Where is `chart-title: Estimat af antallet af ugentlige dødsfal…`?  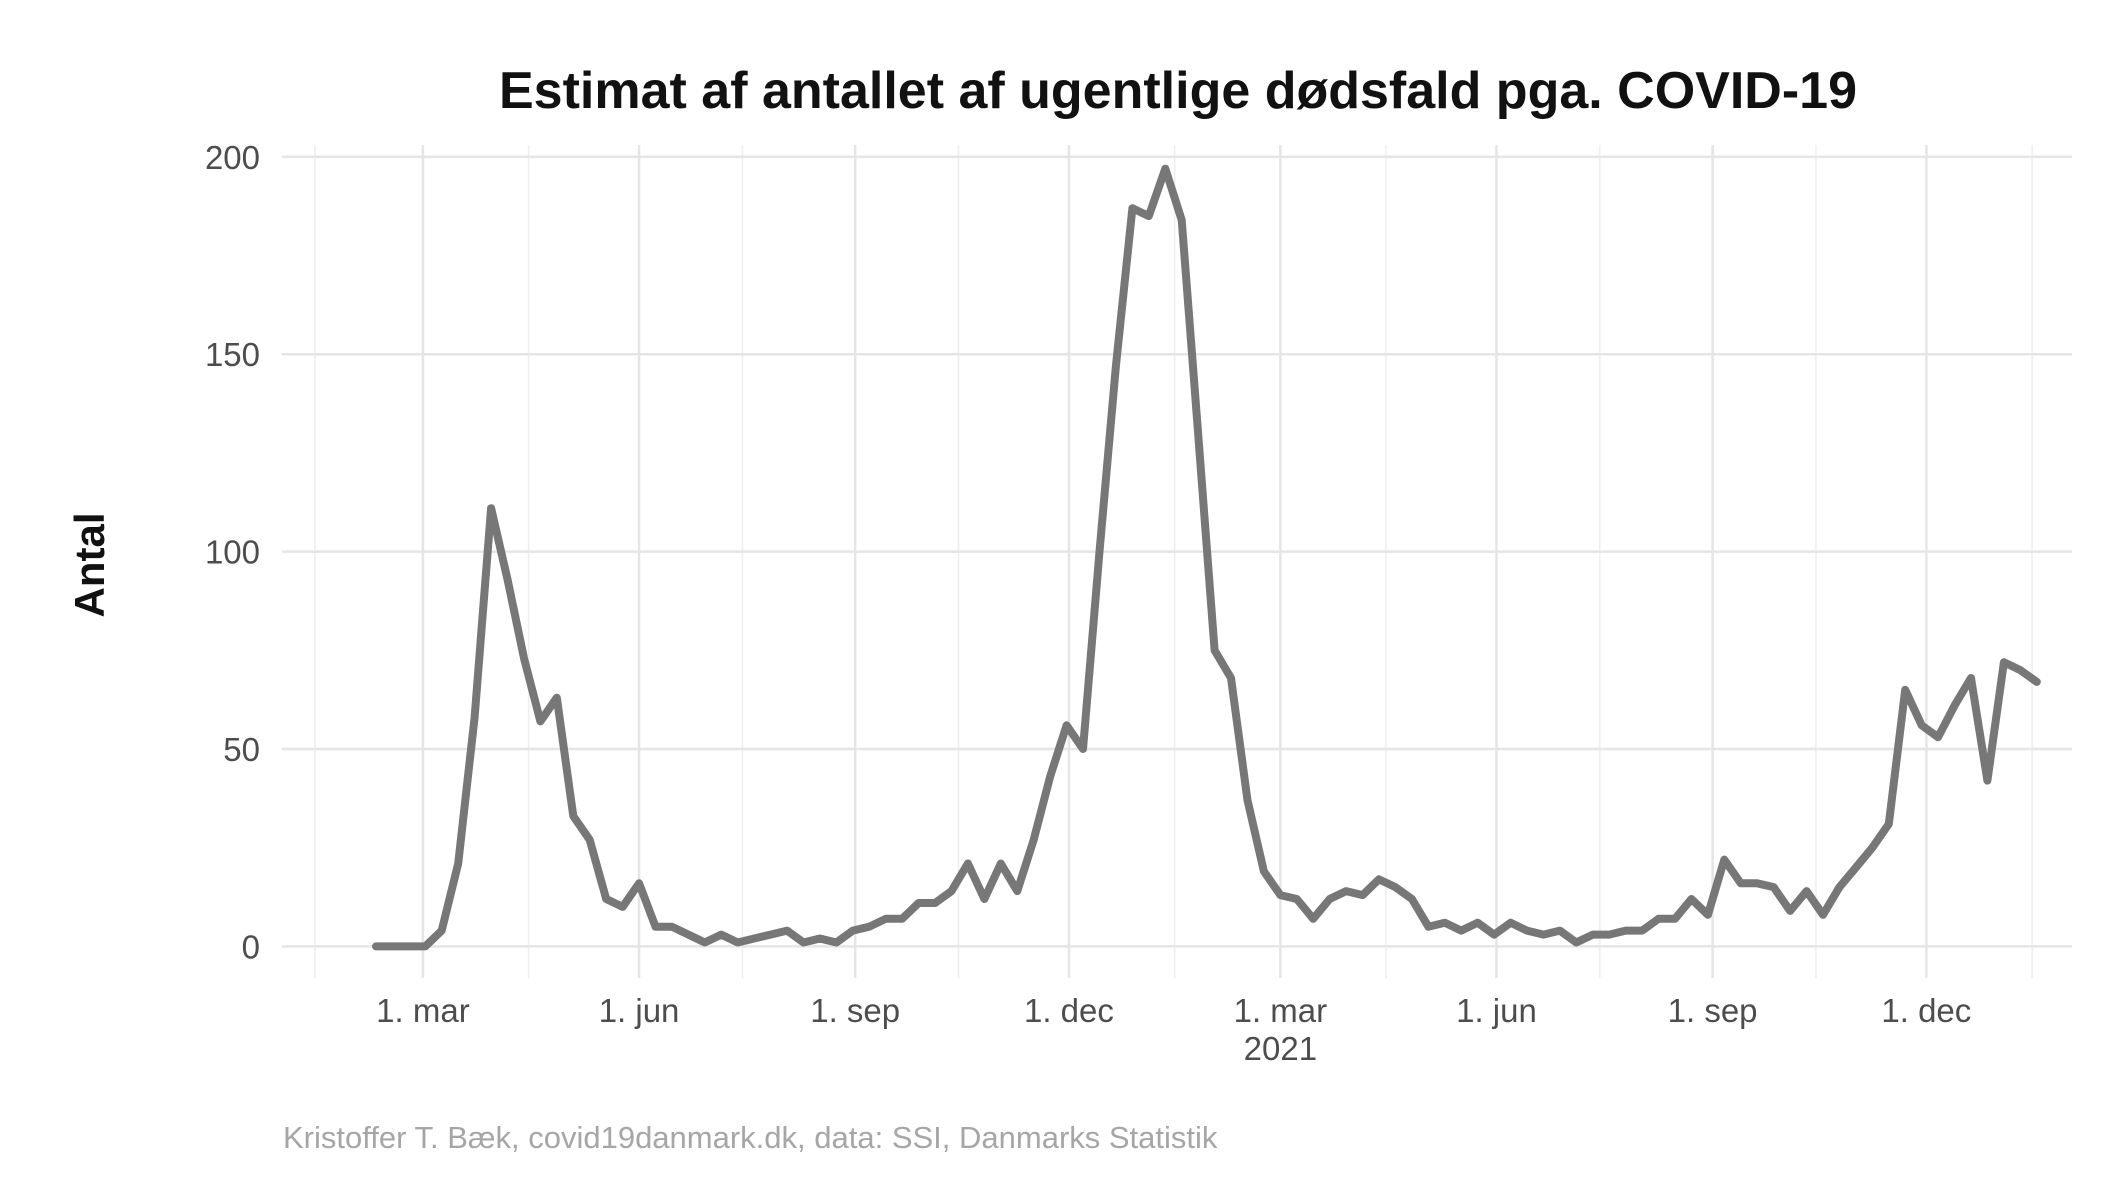
chart-title: Estimat af antallet af ugentlige dødsfal… is located at coordinates (1178, 91).